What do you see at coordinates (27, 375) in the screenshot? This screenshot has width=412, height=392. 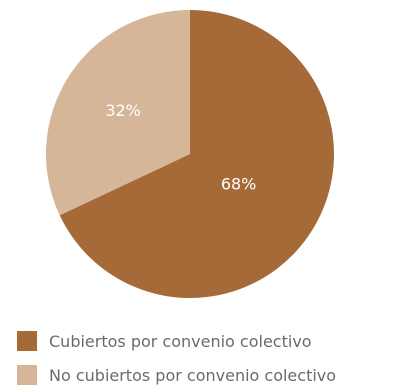 I see `legend-swatch-not-covered` at bounding box center [27, 375].